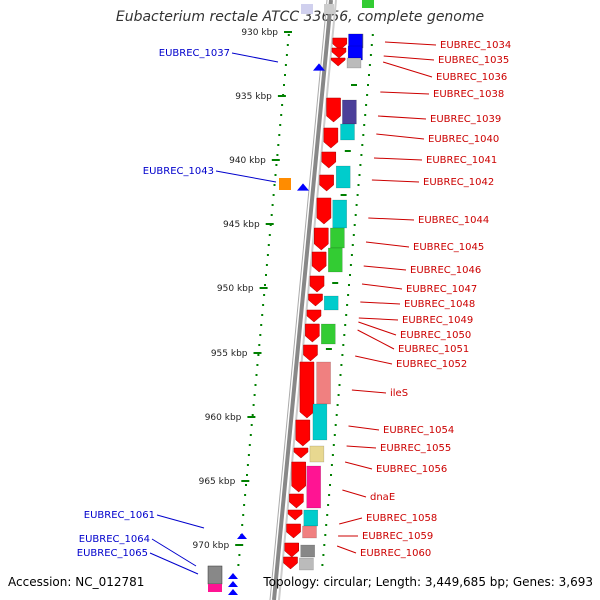 The width and height of the screenshot is (600, 600). Describe the element at coordinates (475, 45) in the screenshot. I see `gene-label-right: EUBREC_1034` at that location.